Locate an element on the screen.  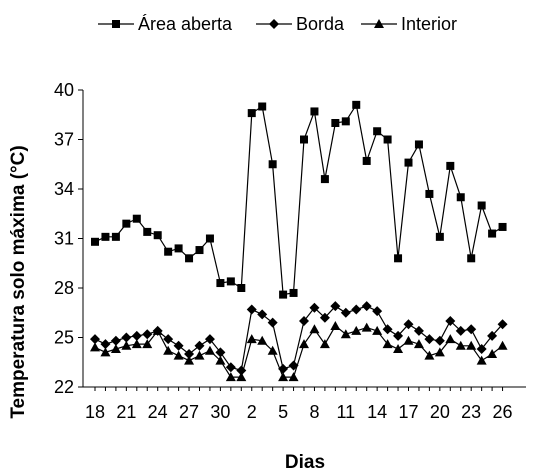
x-tick-label: 8 is located at coordinates (314, 412).